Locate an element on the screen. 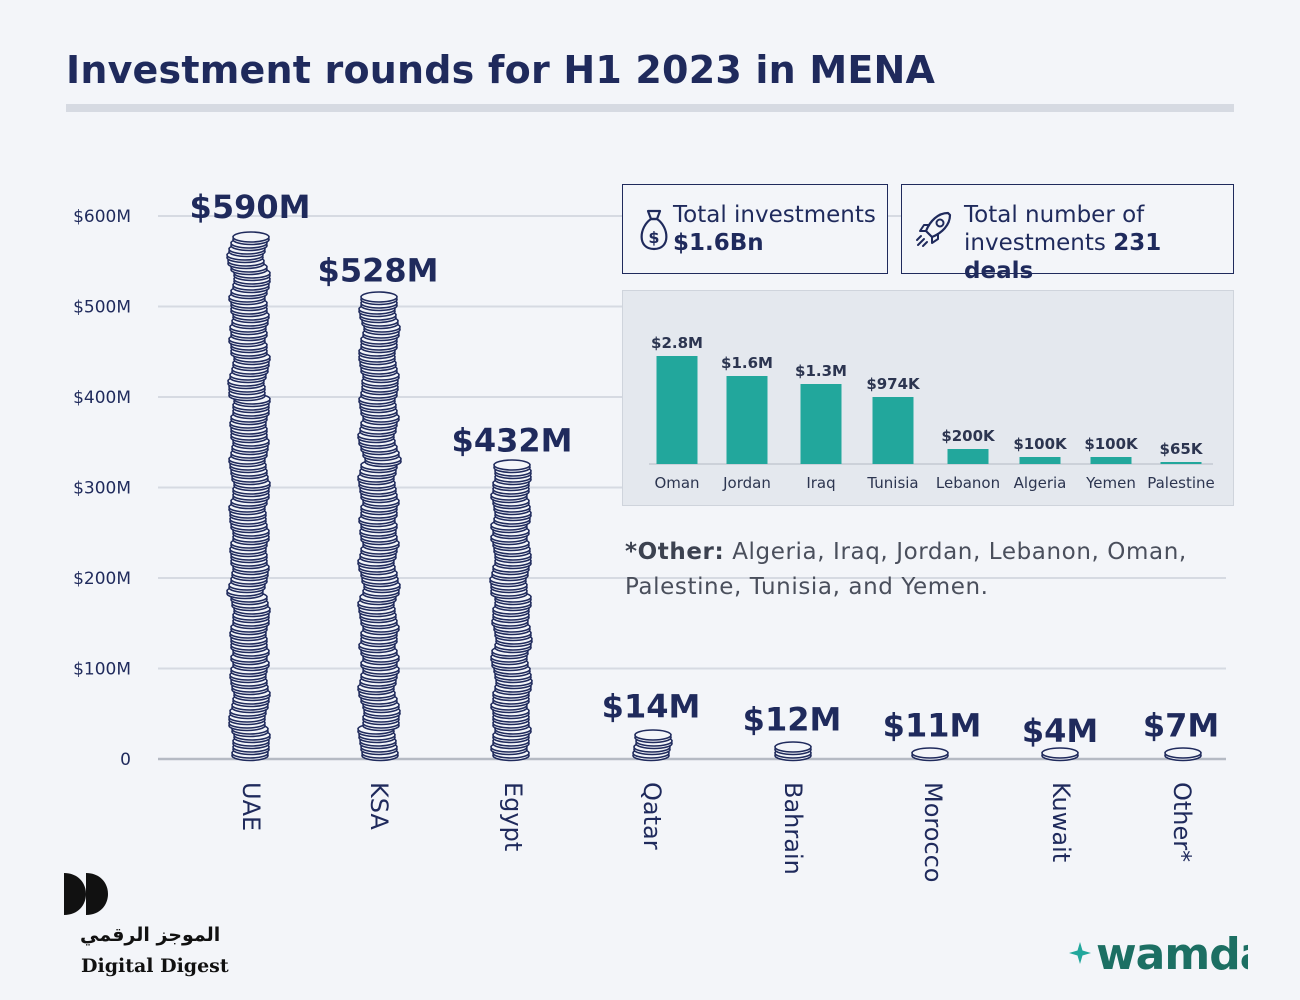  total-deals-text: Total number of investments 231 deals is located at coordinates (1063, 243).